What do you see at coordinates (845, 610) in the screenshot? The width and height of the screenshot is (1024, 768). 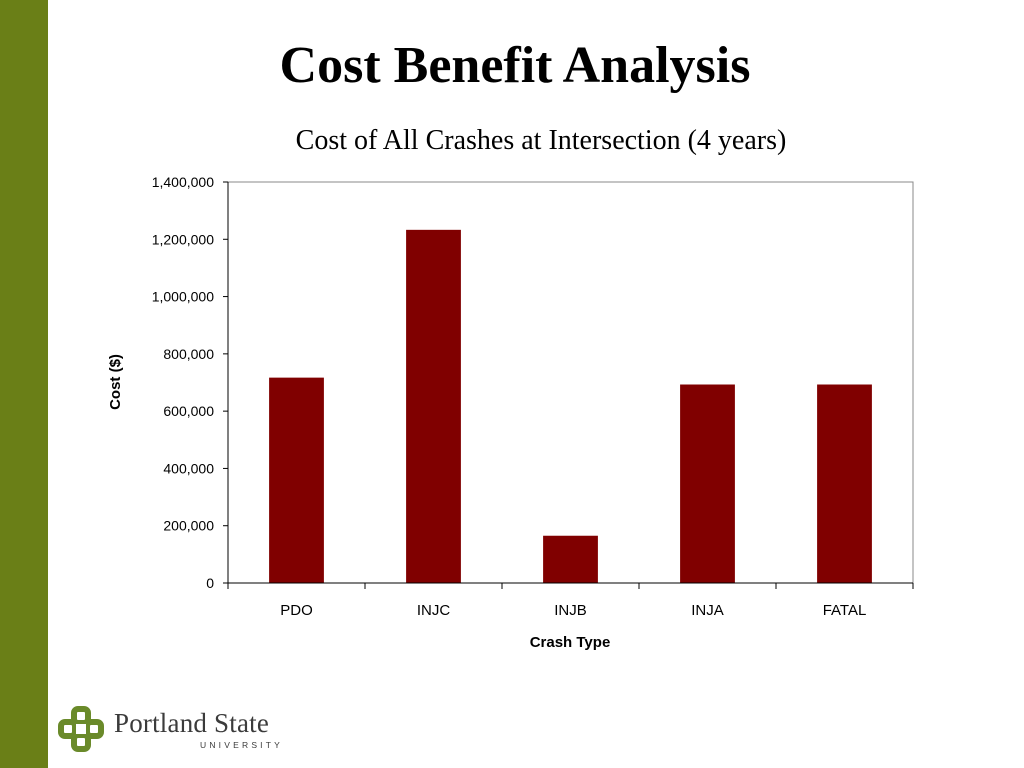 I see `x-tick-label: FATAL` at bounding box center [845, 610].